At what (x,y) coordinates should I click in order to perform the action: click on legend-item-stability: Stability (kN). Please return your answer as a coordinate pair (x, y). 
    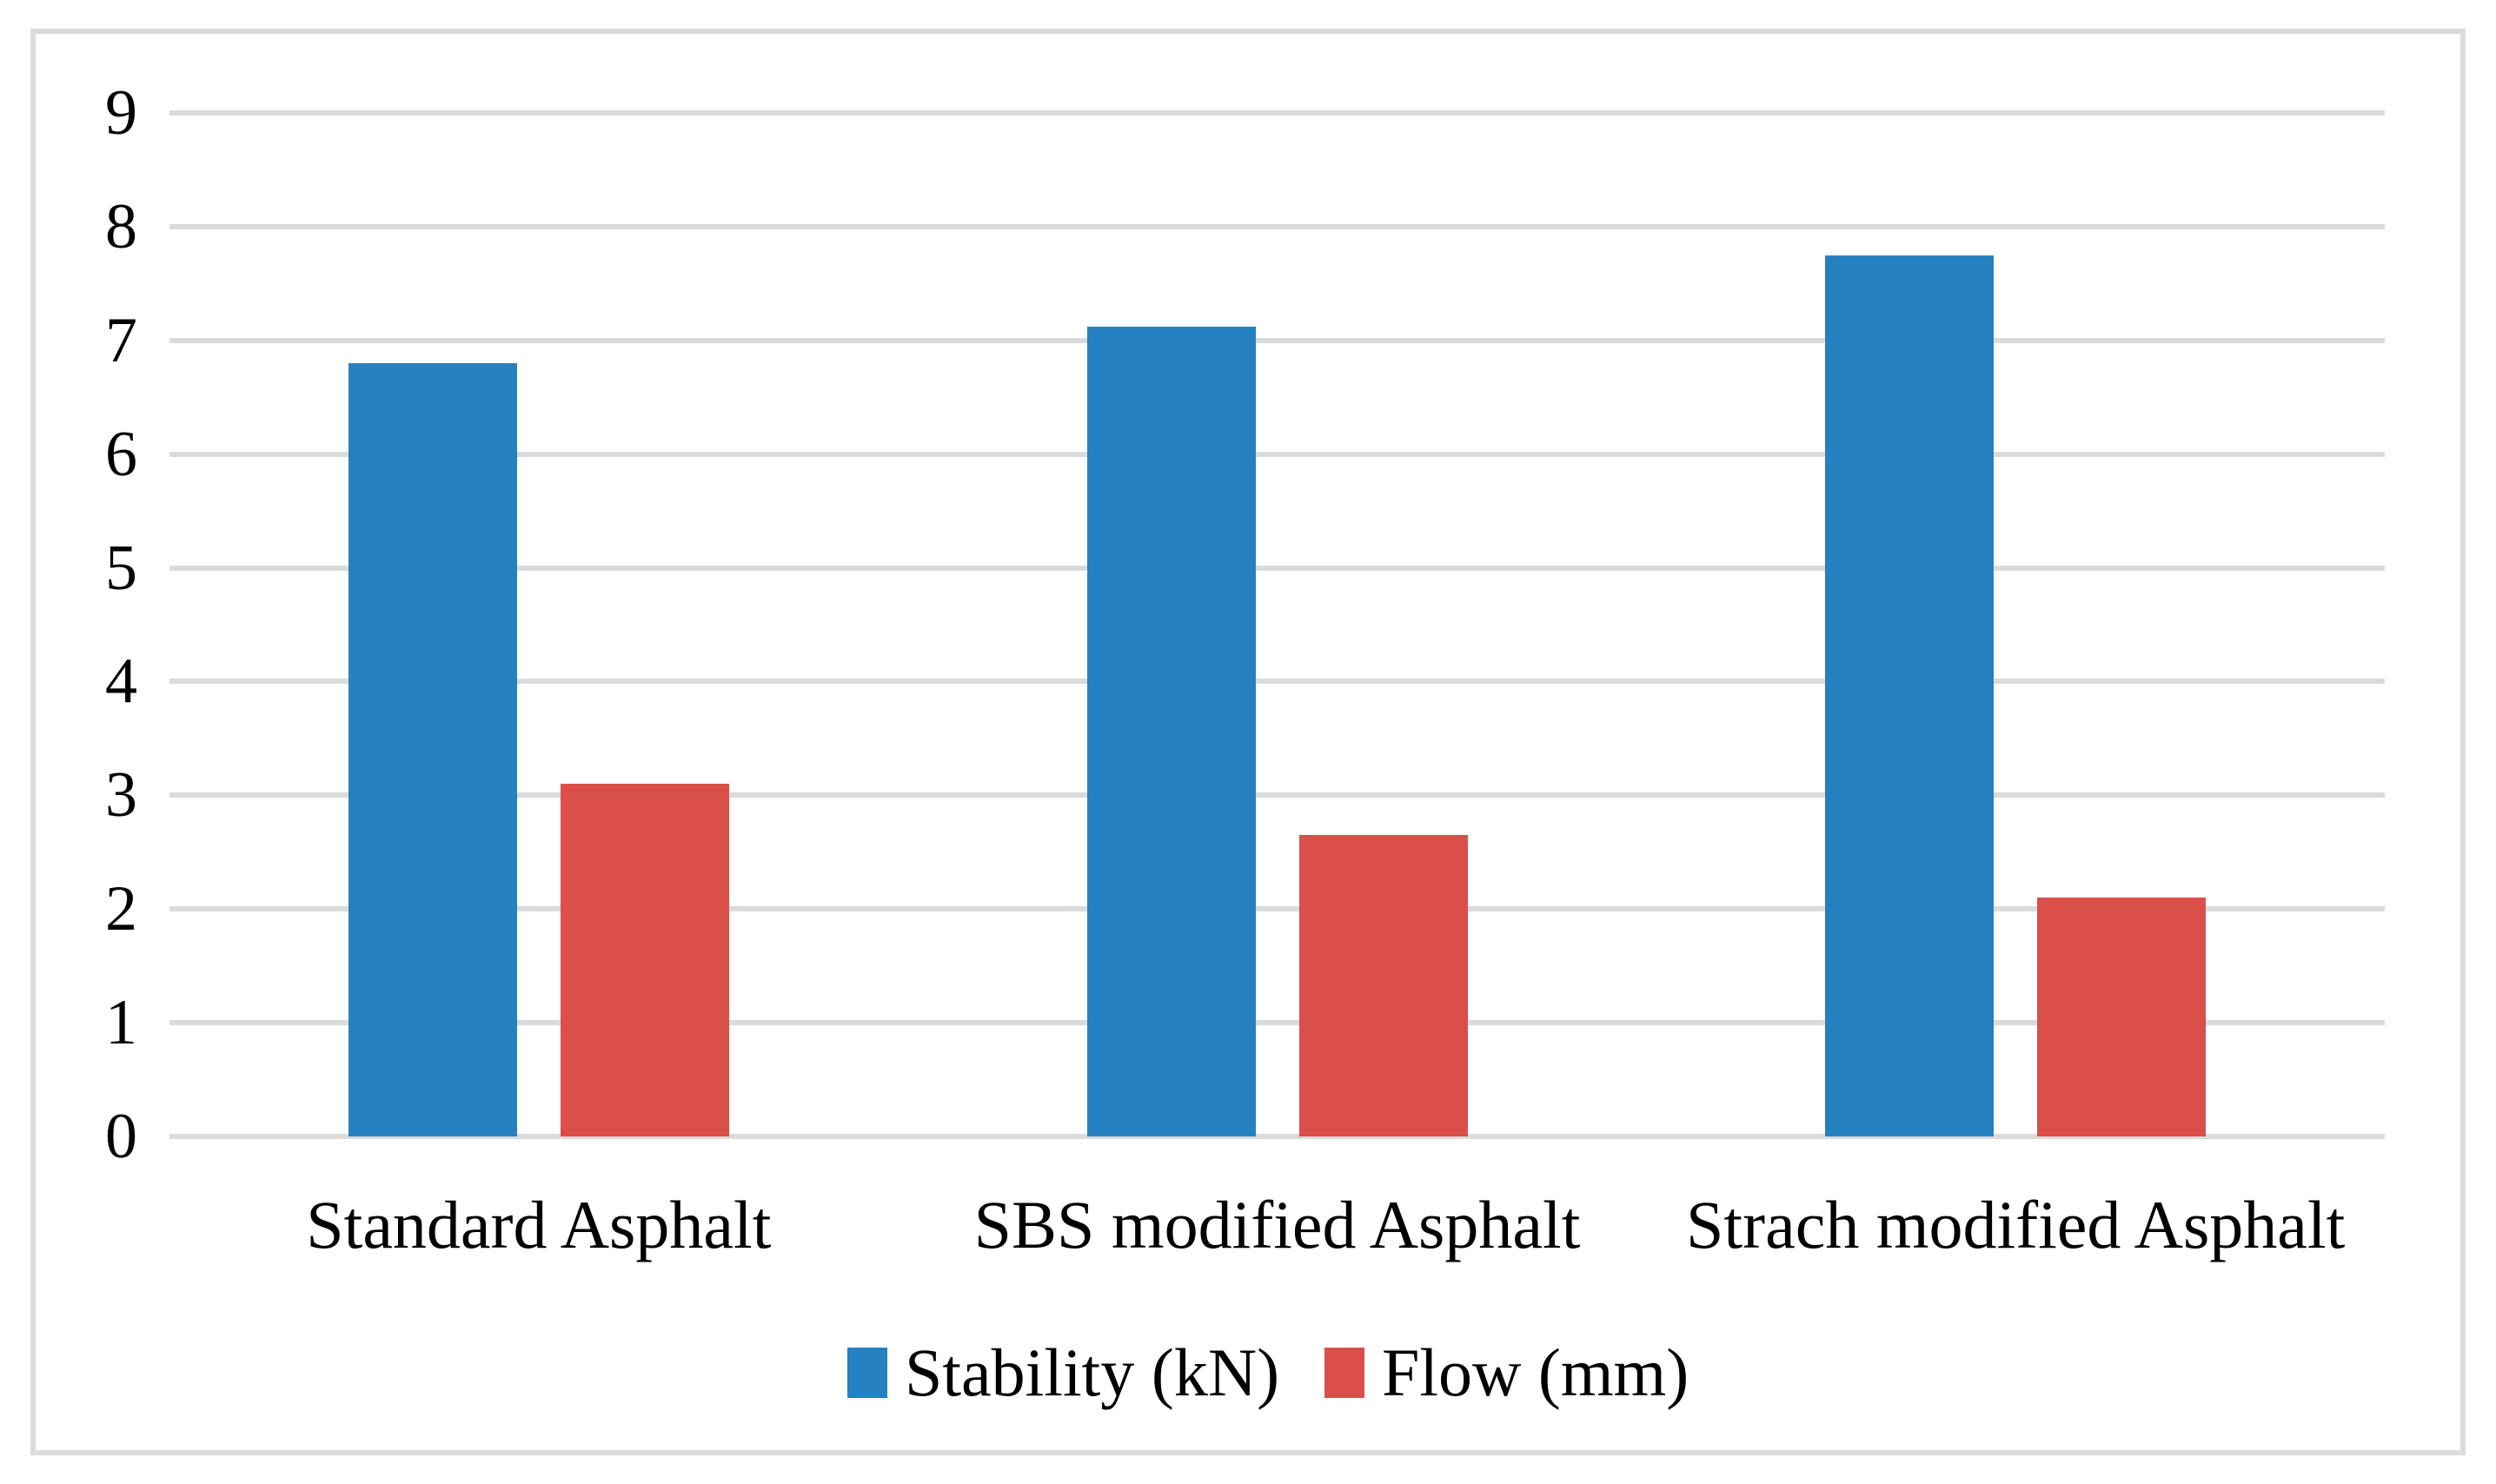
    Looking at the image, I should click on (1063, 1372).